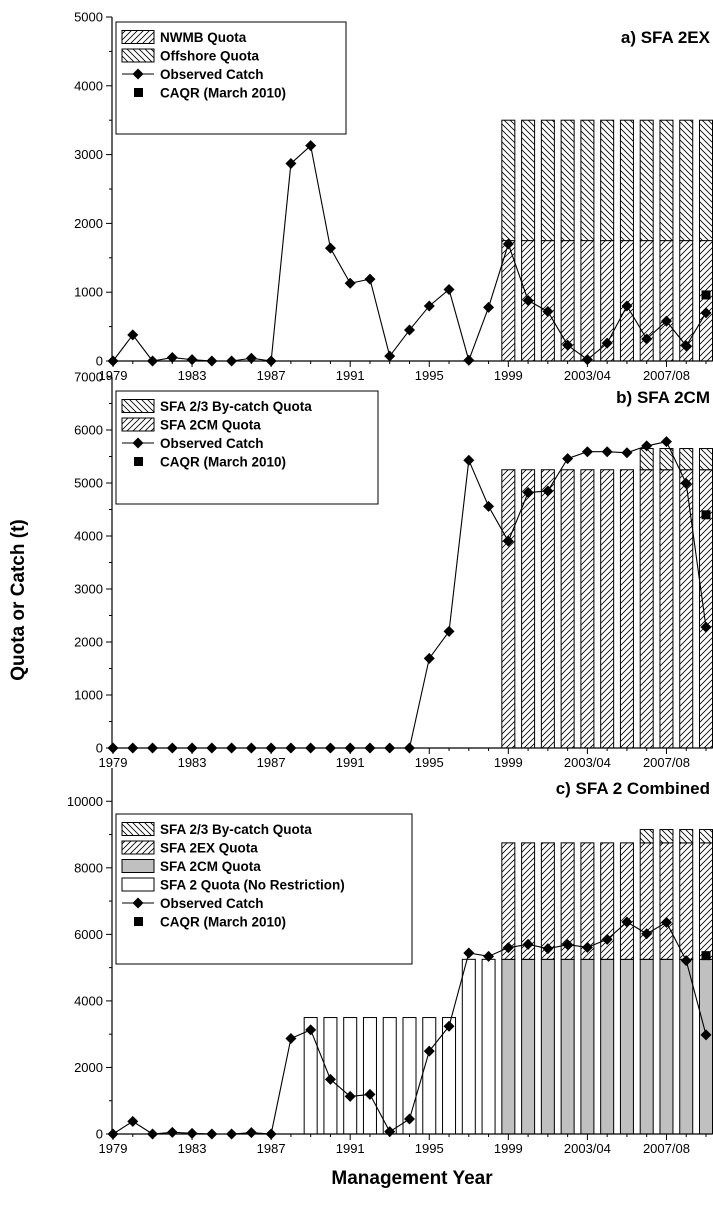 This screenshot has width=713, height=1225. I want to click on bar-fwd-2006, so click(646, 901).